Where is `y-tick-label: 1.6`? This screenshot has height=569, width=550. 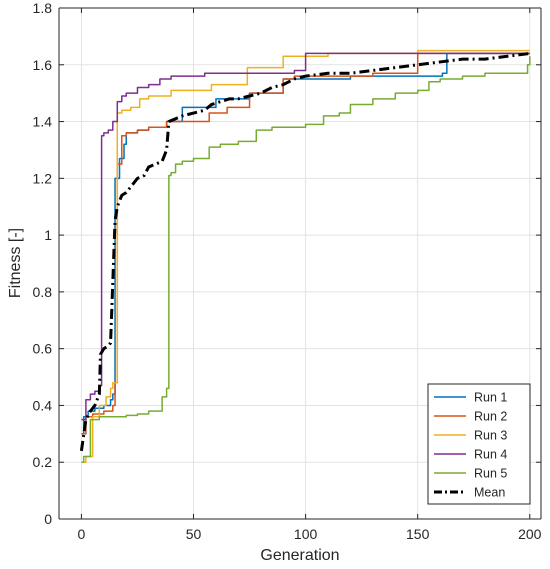
y-tick-label: 1.6 is located at coordinates (43, 65).